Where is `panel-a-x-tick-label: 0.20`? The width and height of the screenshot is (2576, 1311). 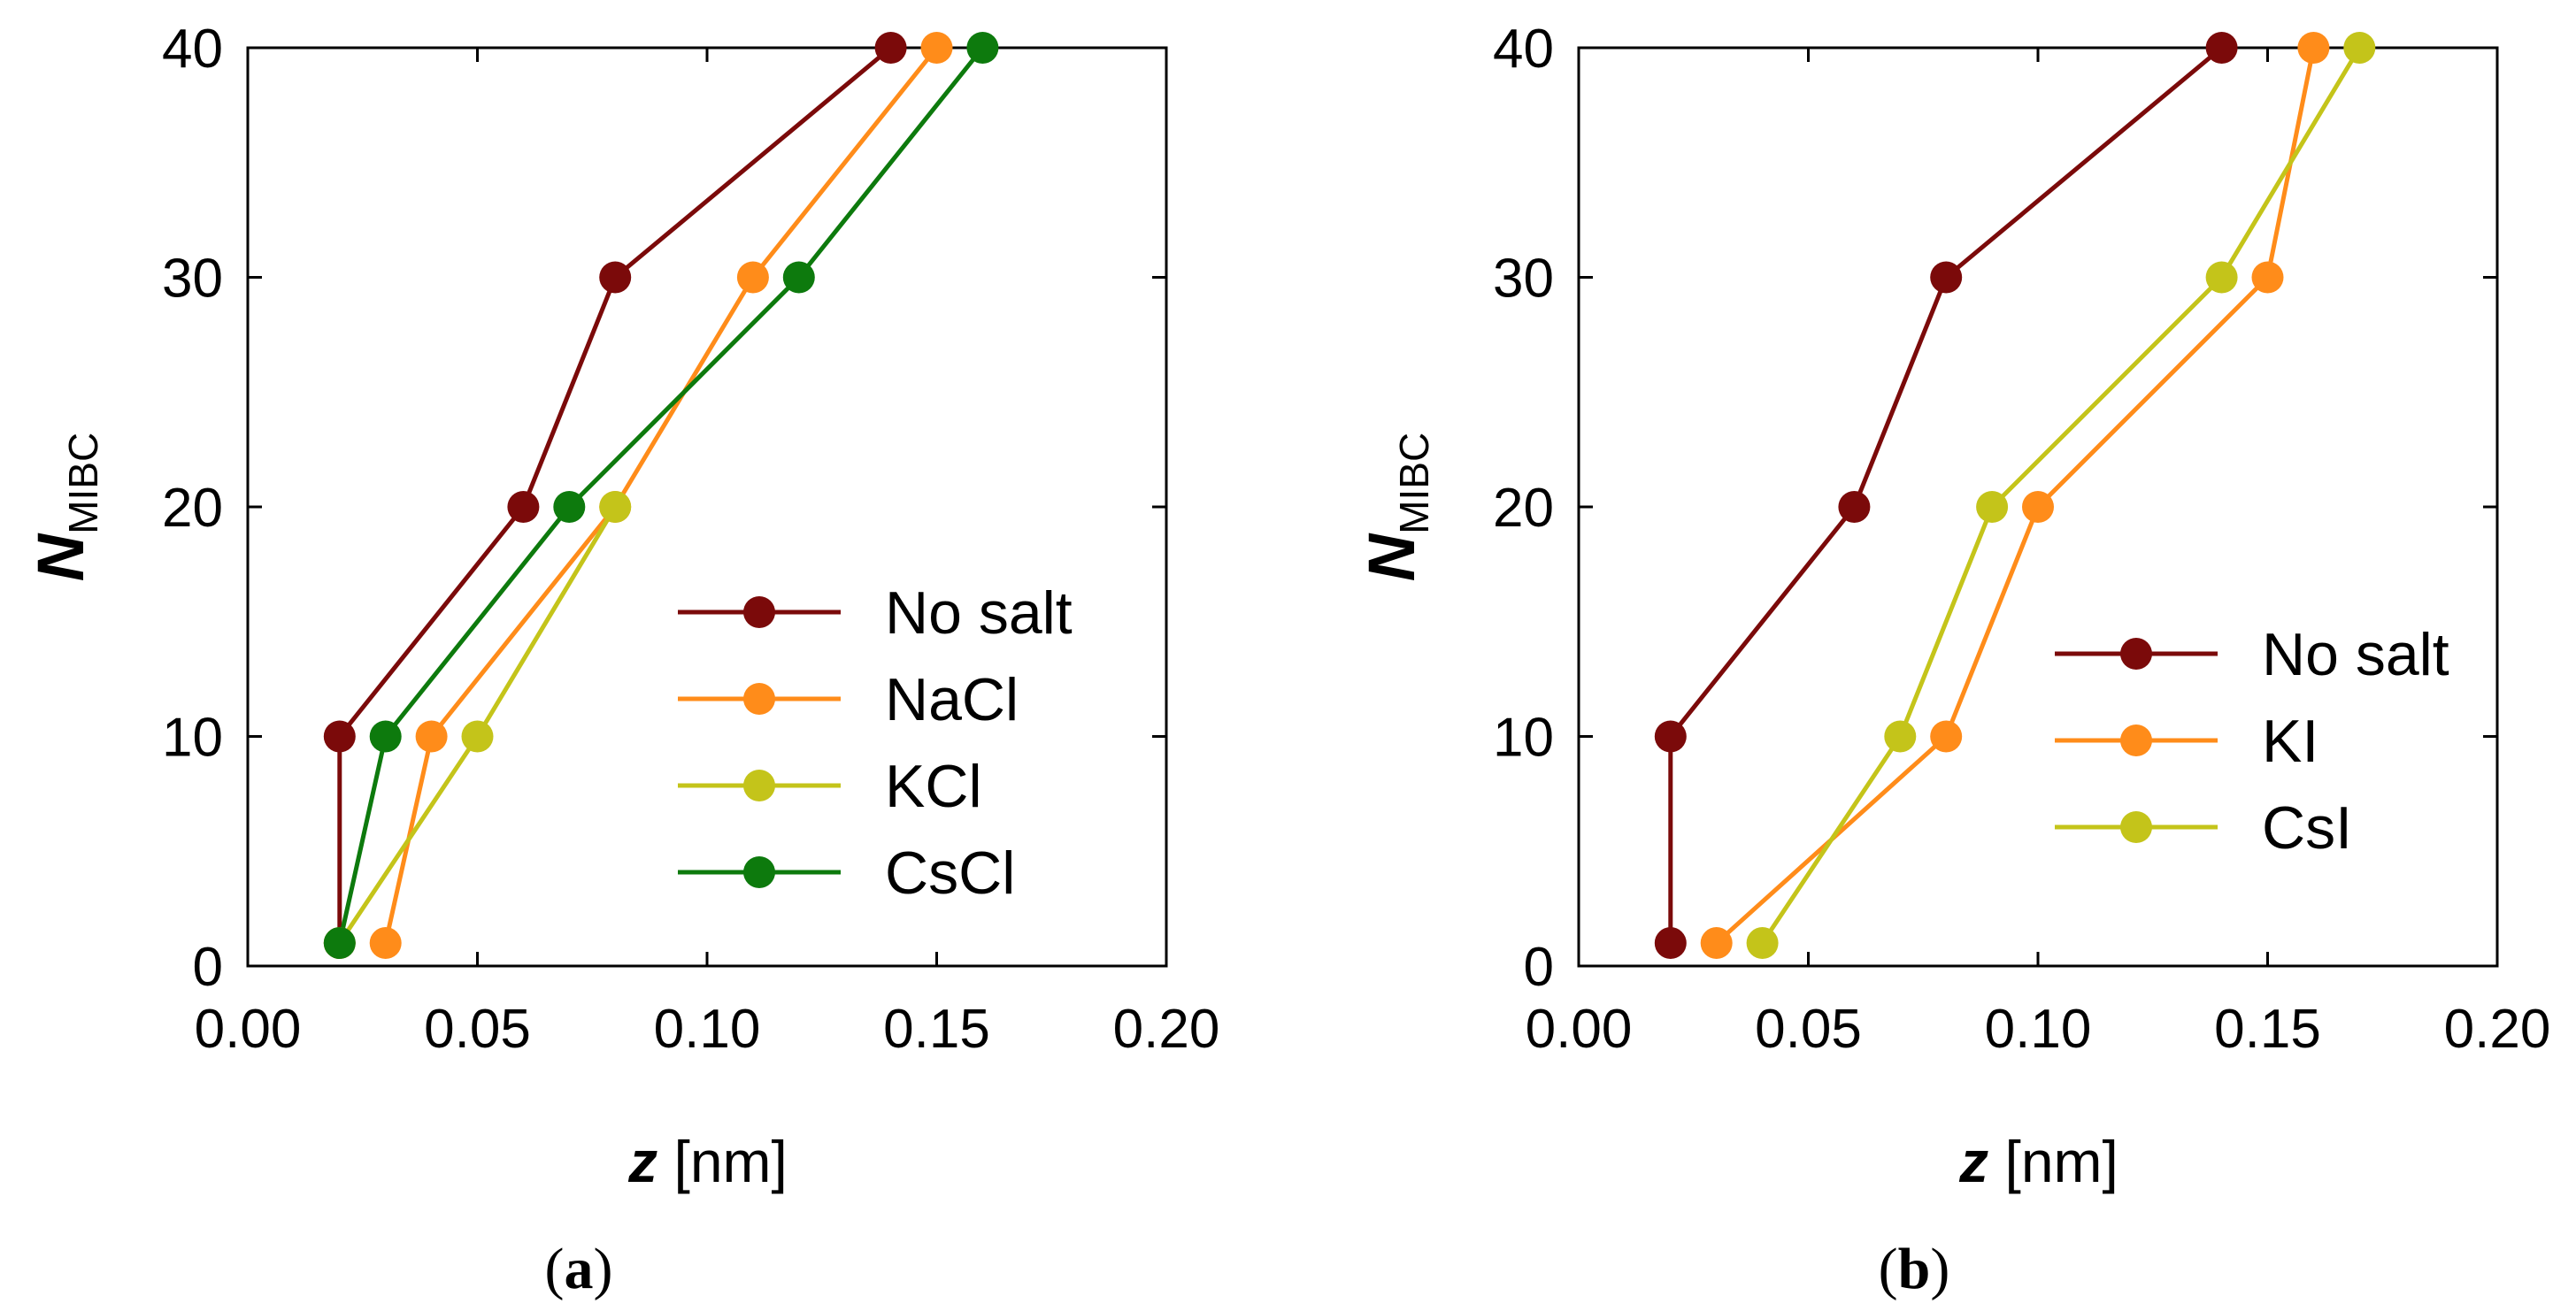 panel-a-x-tick-label: 0.20 is located at coordinates (1166, 1029).